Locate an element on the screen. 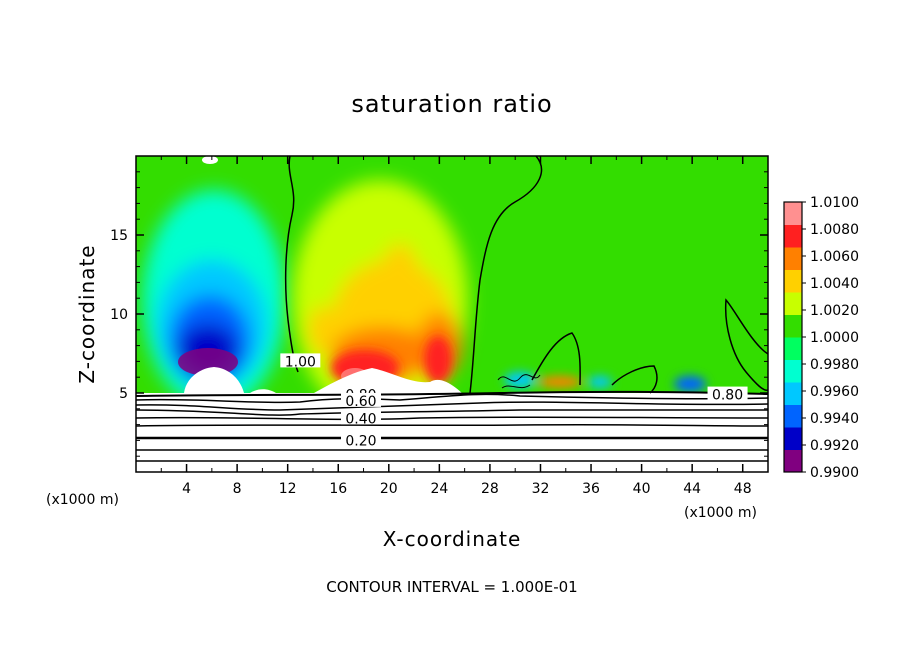  x-tick-label: 28 is located at coordinates (490, 489).